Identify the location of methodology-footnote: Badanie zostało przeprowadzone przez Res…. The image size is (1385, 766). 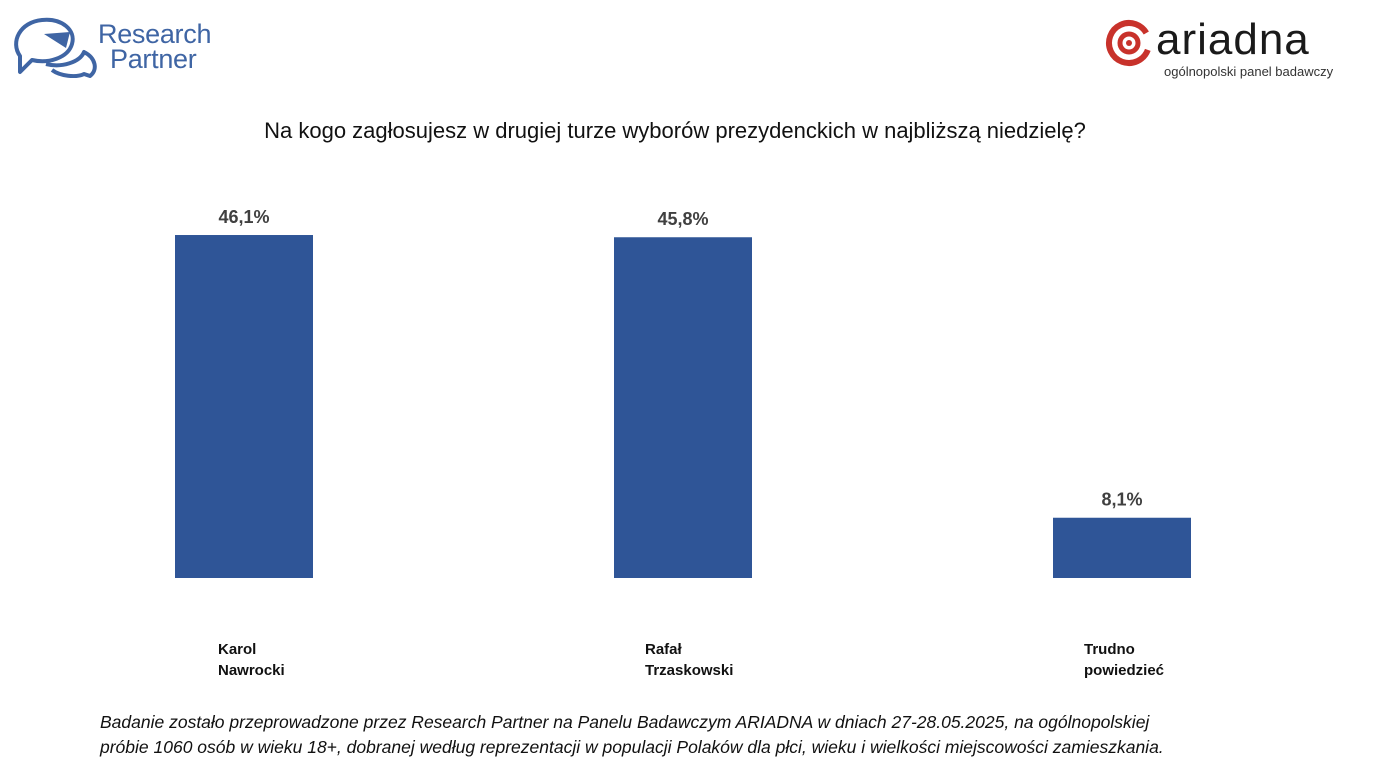
(725, 735).